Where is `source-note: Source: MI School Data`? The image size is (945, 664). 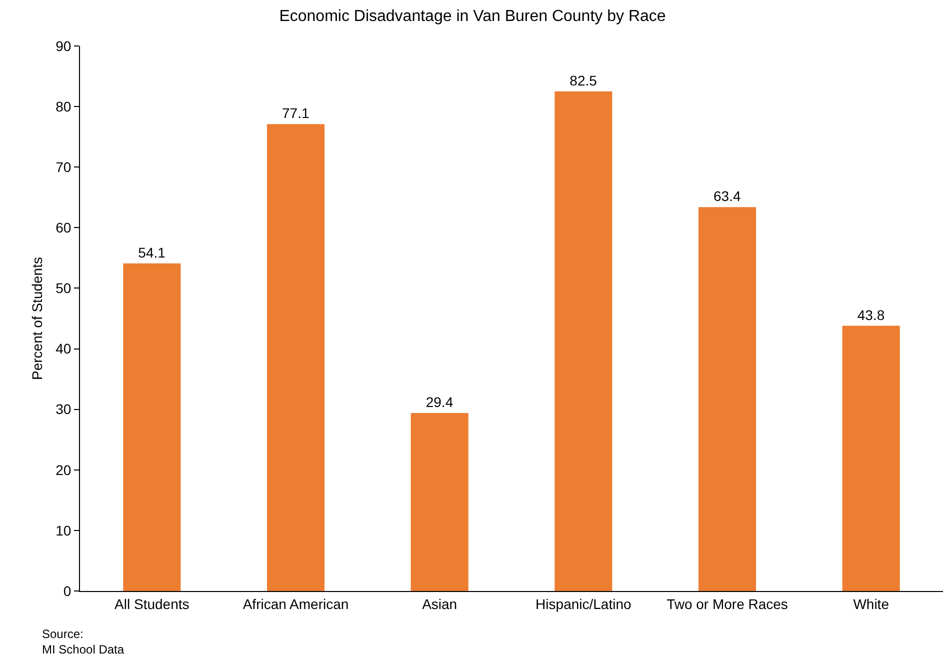 source-note: Source: MI School Data is located at coordinates (83, 642).